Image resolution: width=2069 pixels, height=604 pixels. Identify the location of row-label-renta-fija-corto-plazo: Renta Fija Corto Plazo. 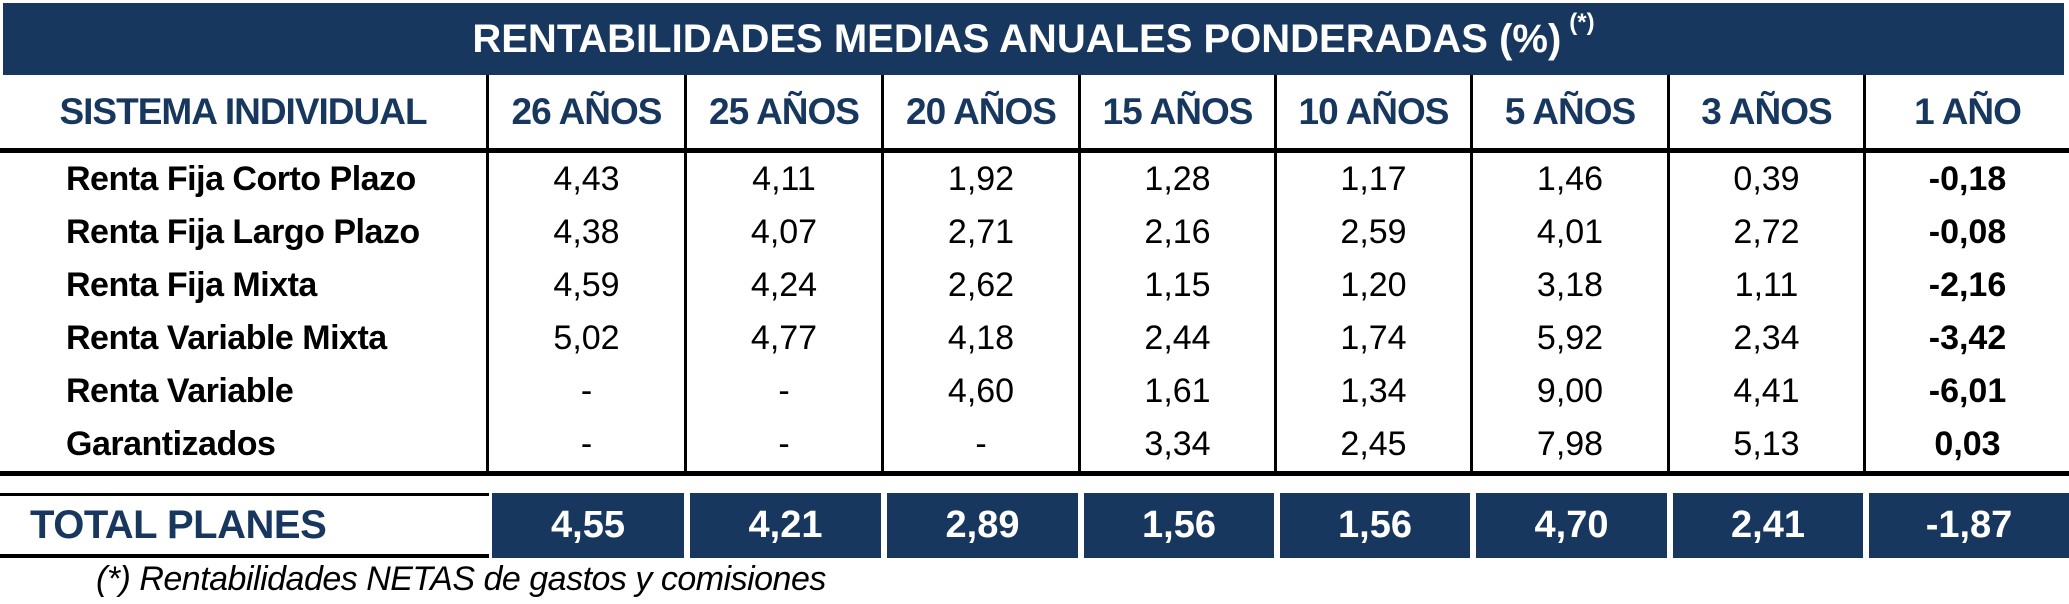
(244, 179).